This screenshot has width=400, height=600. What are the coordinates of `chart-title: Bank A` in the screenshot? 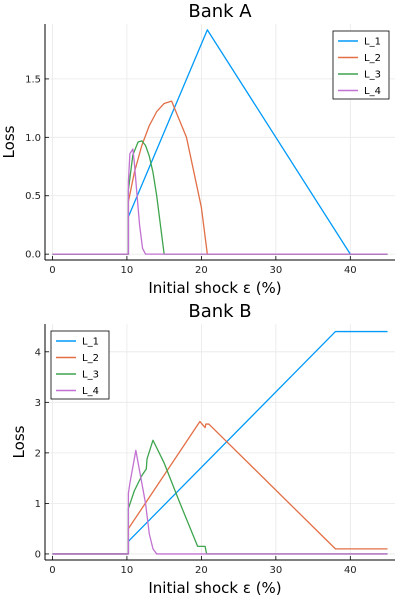 It's located at (220, 11).